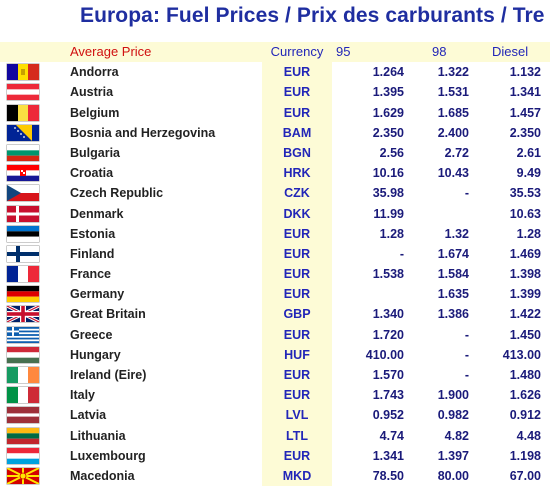 This screenshot has width=550, height=495. What do you see at coordinates (143, 132) in the screenshot?
I see `country-name: Bosnia and Herzegovina` at bounding box center [143, 132].